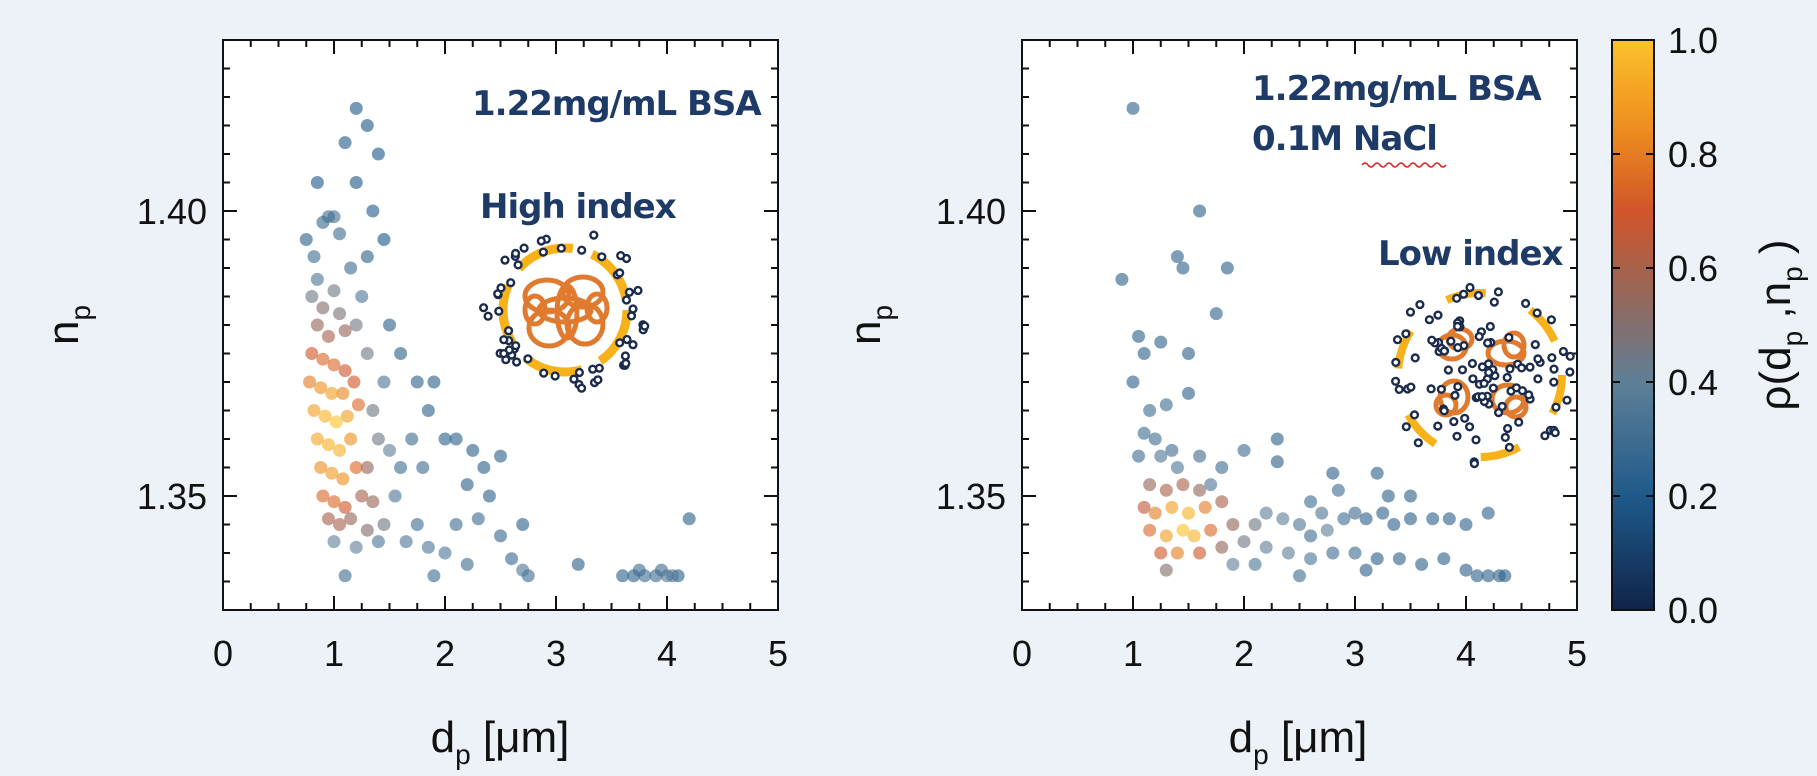  I want to click on particle-low-index, so click(1482, 375).